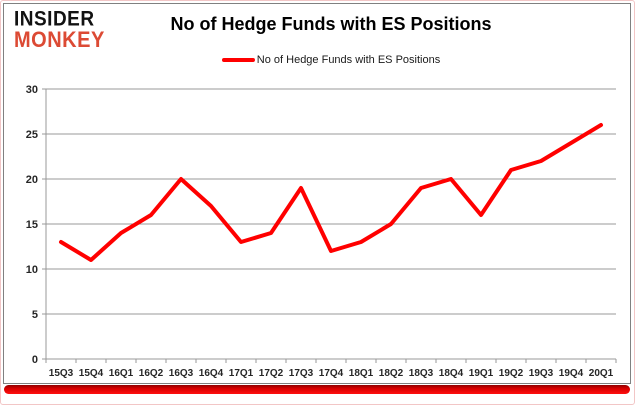 The image size is (635, 405). I want to click on svg-text: 16Q1, so click(121, 373).